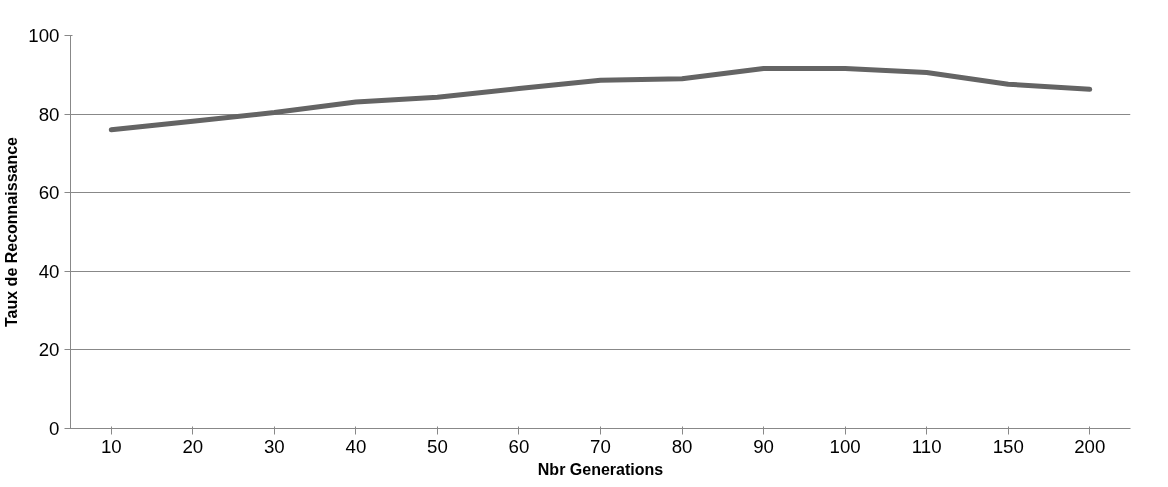  I want to click on x-tick-label: 10, so click(111, 446).